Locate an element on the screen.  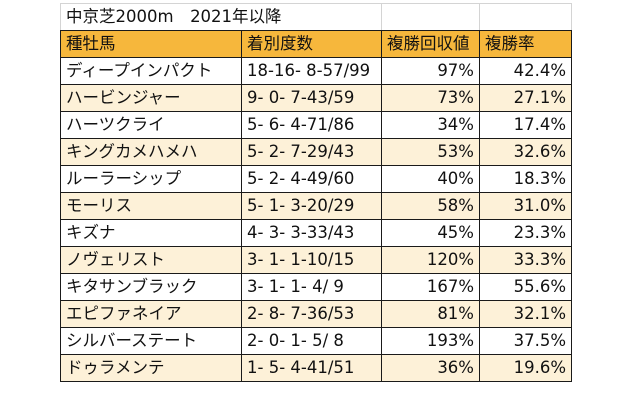
sire-name-cell: キタサンブラック is located at coordinates (151, 287).